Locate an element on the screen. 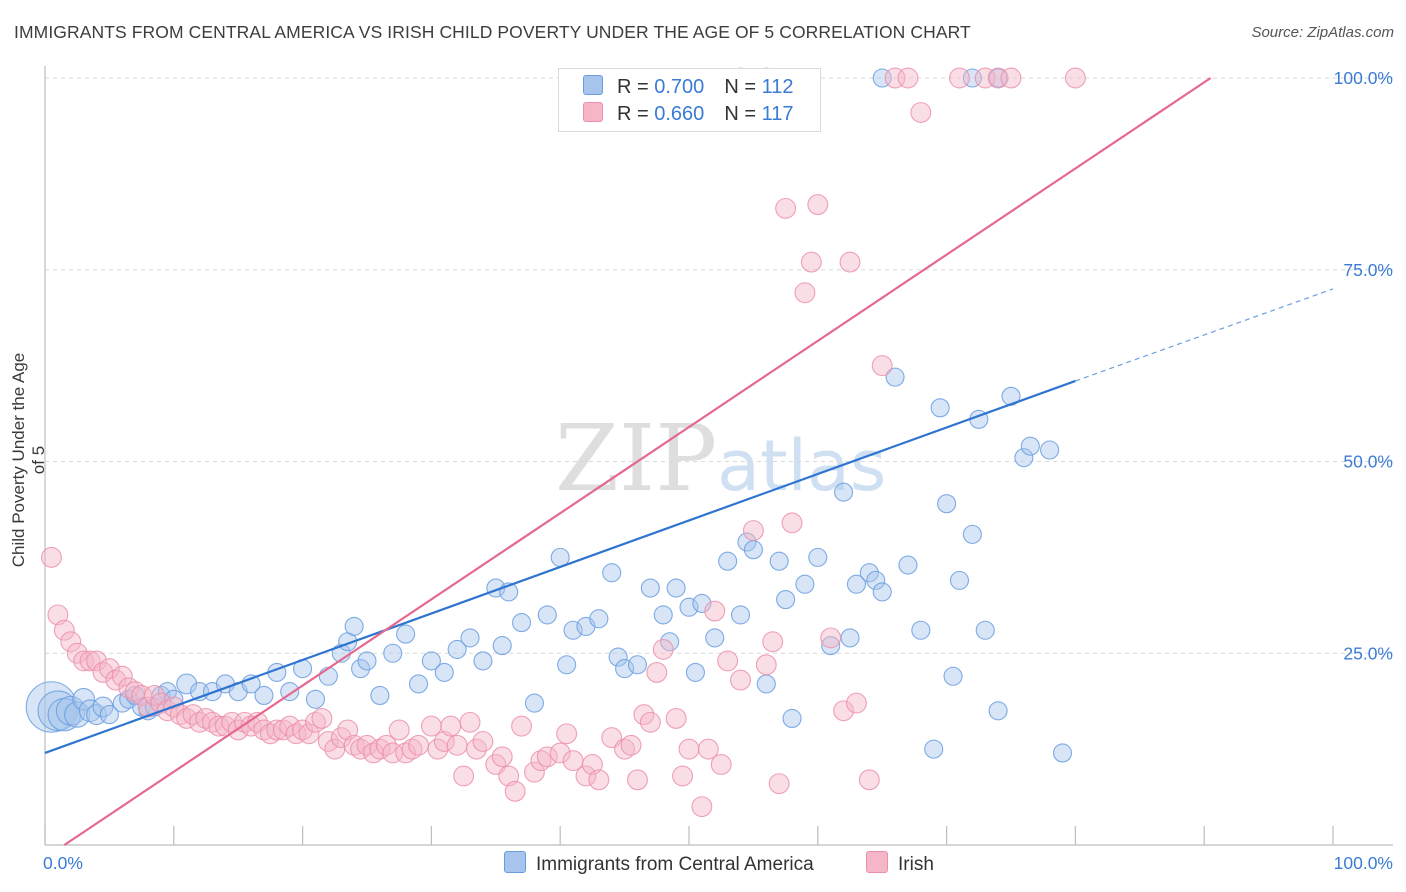  legend-r-label: R = is located at coordinates (636, 87).